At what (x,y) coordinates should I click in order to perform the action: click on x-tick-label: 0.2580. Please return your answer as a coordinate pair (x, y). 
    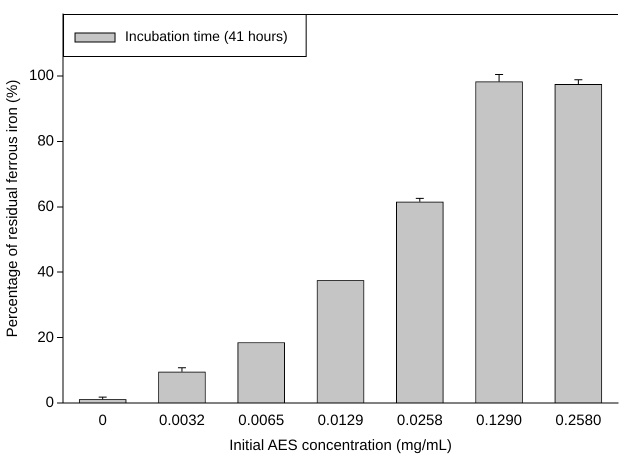
    Looking at the image, I should click on (578, 421).